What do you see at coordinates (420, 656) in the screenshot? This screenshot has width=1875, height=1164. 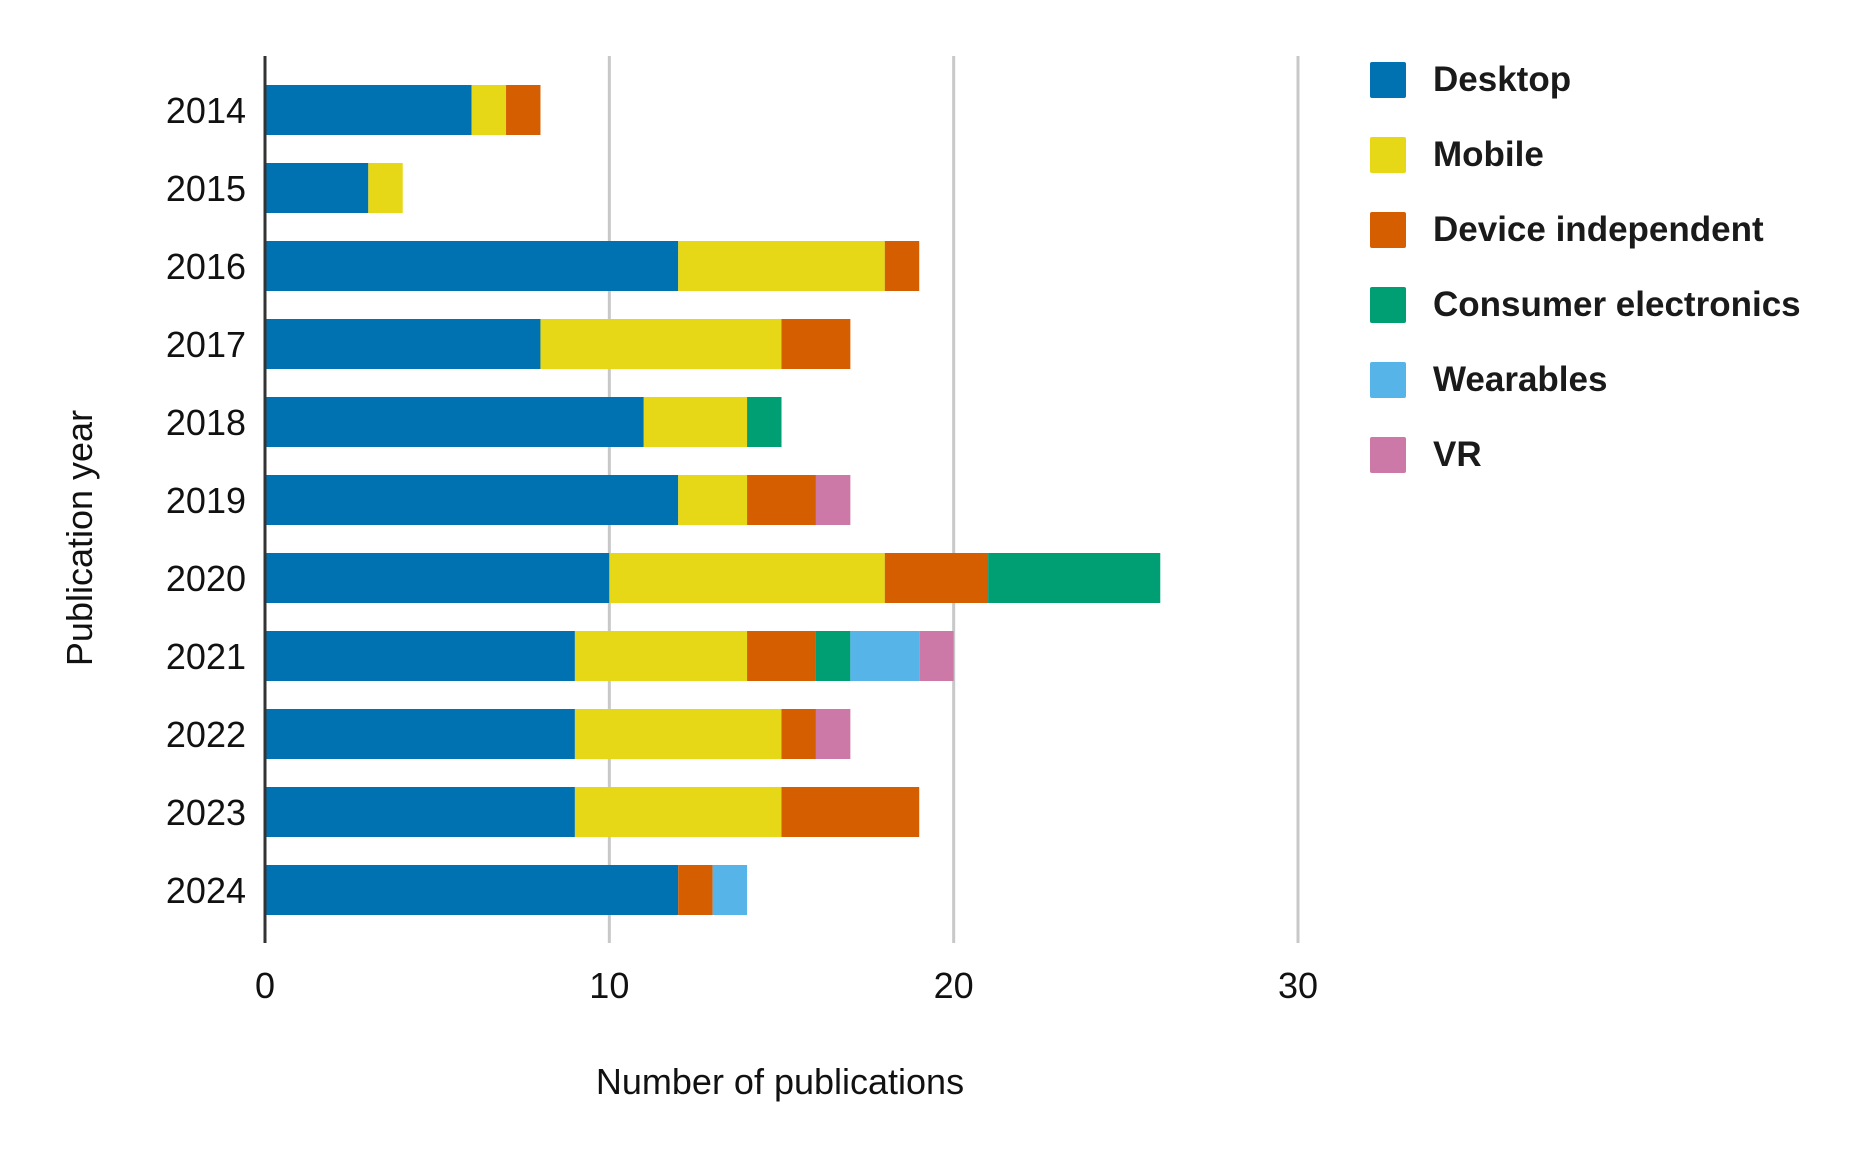 I see `bar-2021-desktop` at bounding box center [420, 656].